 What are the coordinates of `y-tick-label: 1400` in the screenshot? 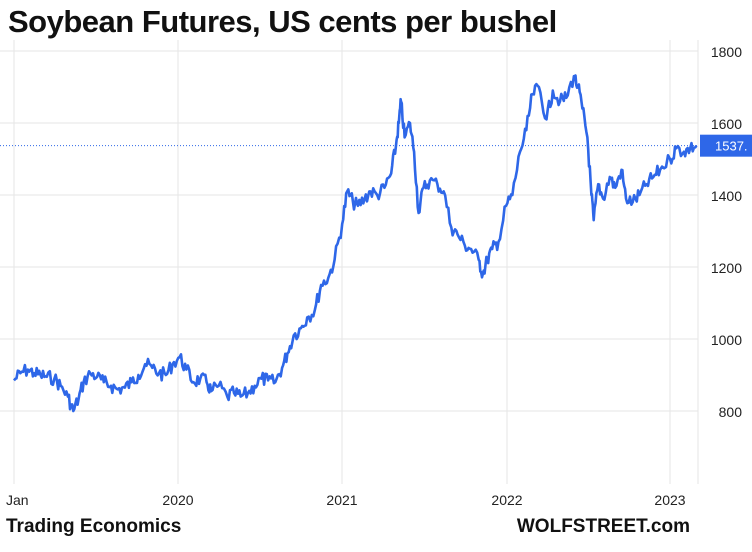 It's located at (726, 196).